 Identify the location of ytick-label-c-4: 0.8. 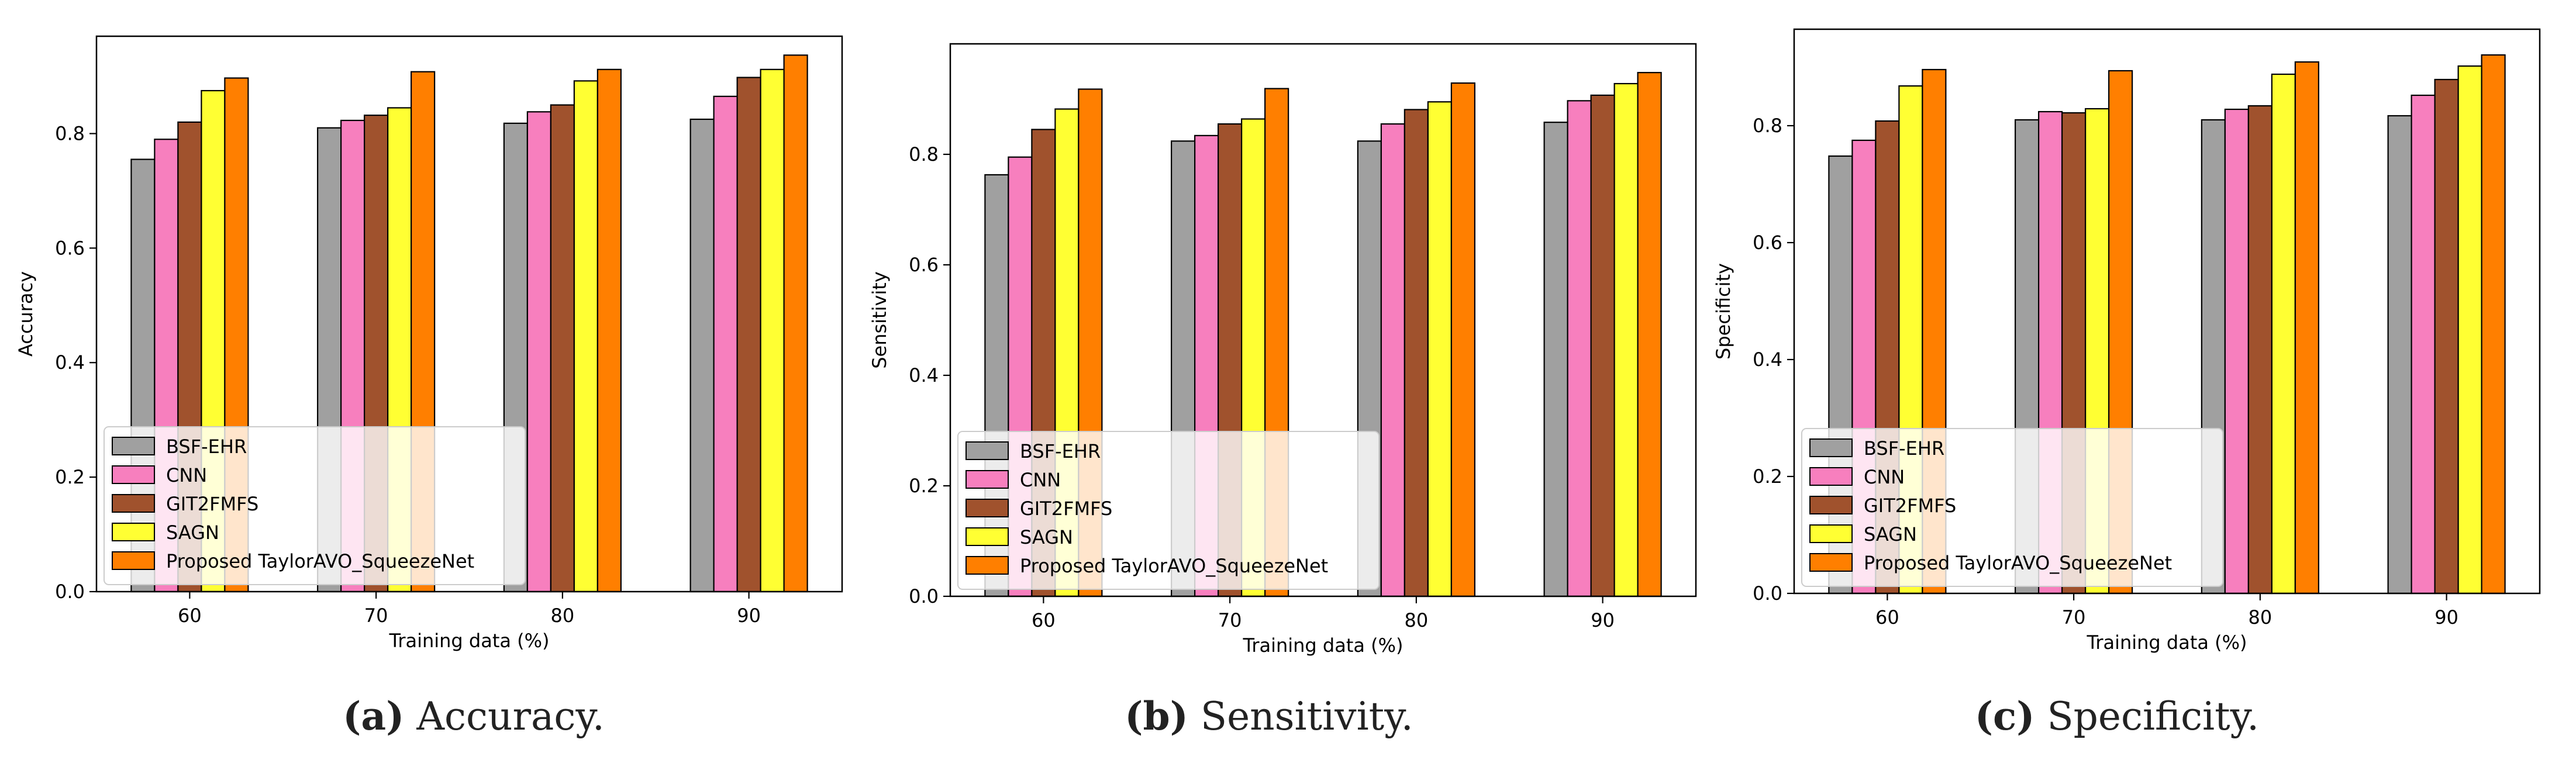
(1768, 126).